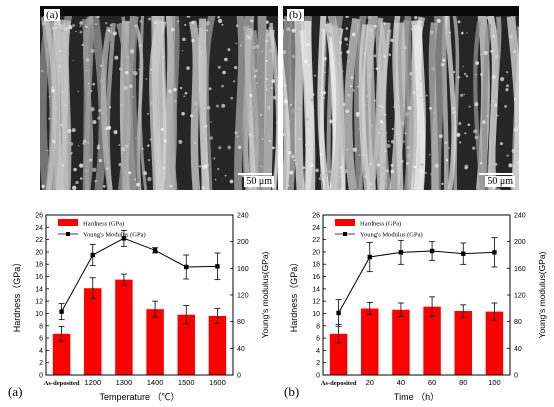  Describe the element at coordinates (295, 15) in the screenshot. I see `micrograph-b-tag: (b)` at that location.